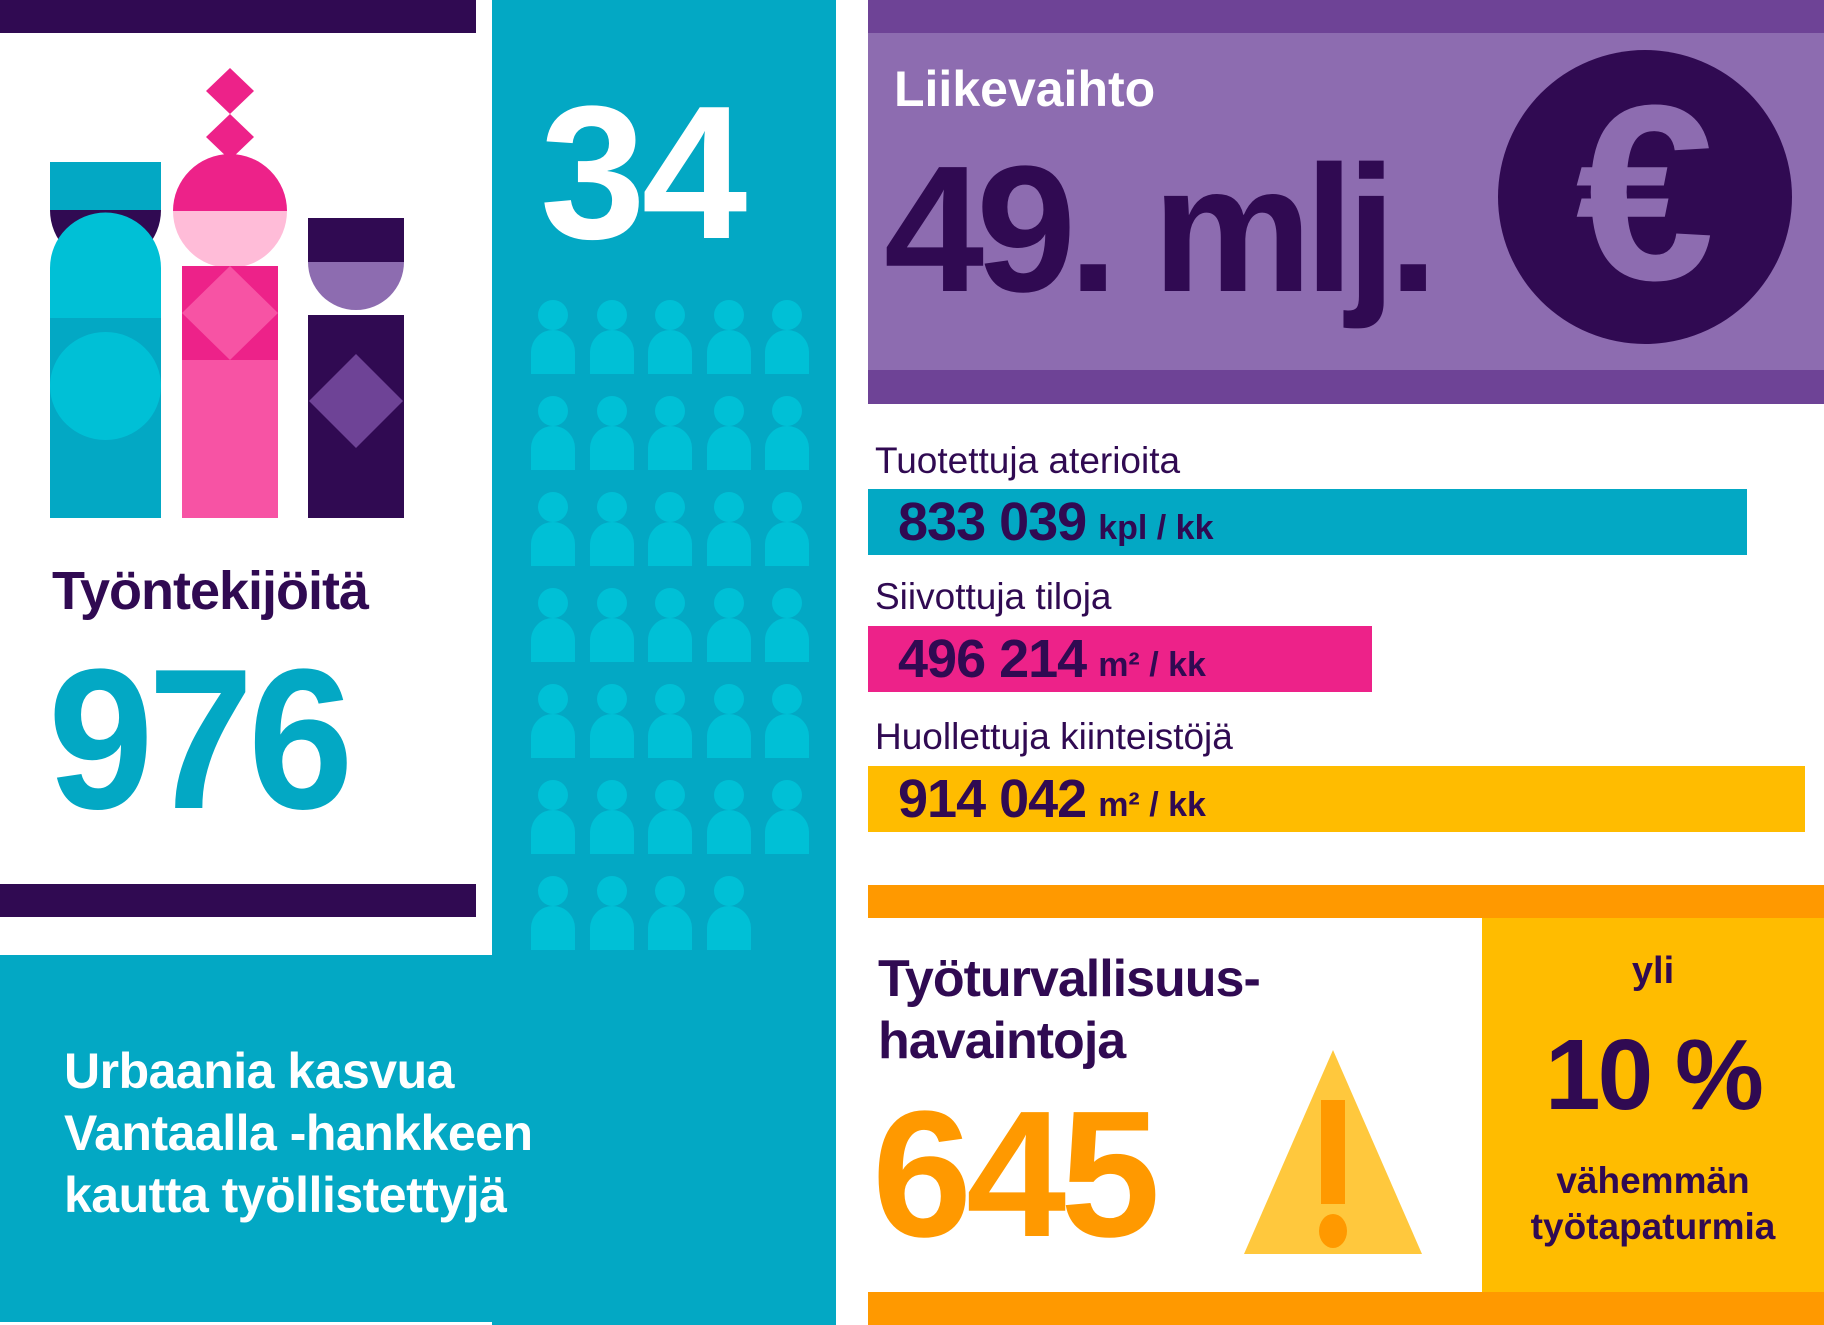 The height and width of the screenshot is (1325, 1824). What do you see at coordinates (1028, 460) in the screenshot?
I see `meals-label: Tuotettuja aterioita` at bounding box center [1028, 460].